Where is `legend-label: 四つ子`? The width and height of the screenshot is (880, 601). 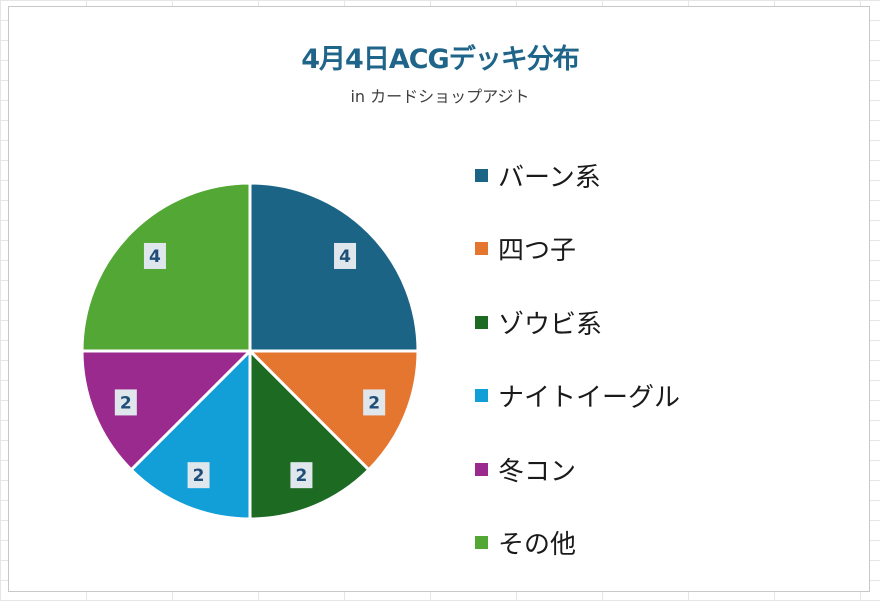
legend-label: 四つ子 is located at coordinates (537, 251).